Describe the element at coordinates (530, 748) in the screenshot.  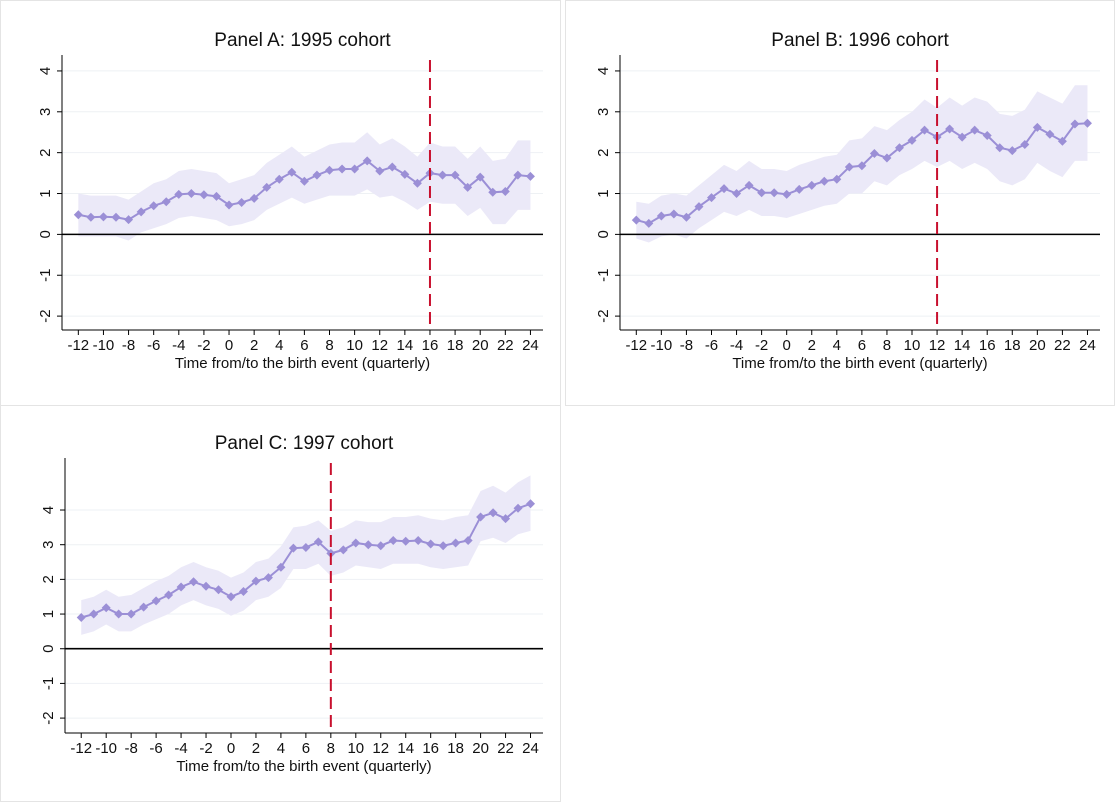
I see `x-tick-label: 24` at that location.